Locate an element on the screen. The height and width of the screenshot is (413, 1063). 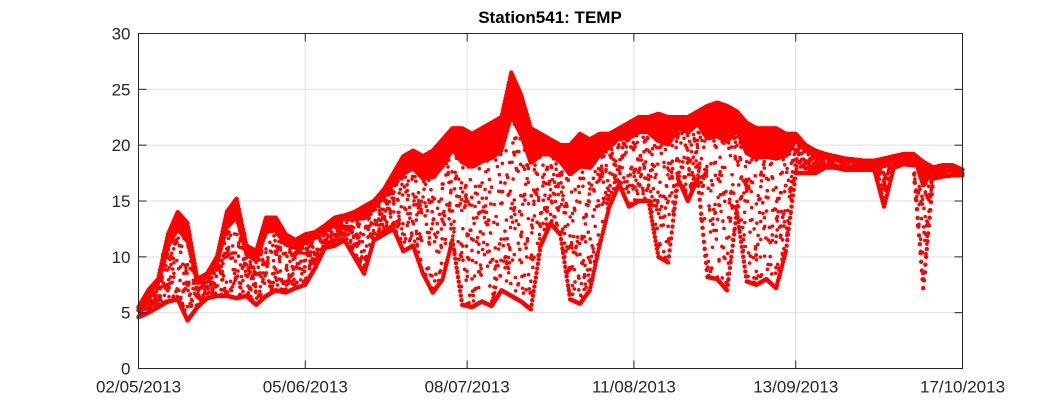
chart-title: Station541: TEMP is located at coordinates (550, 17).